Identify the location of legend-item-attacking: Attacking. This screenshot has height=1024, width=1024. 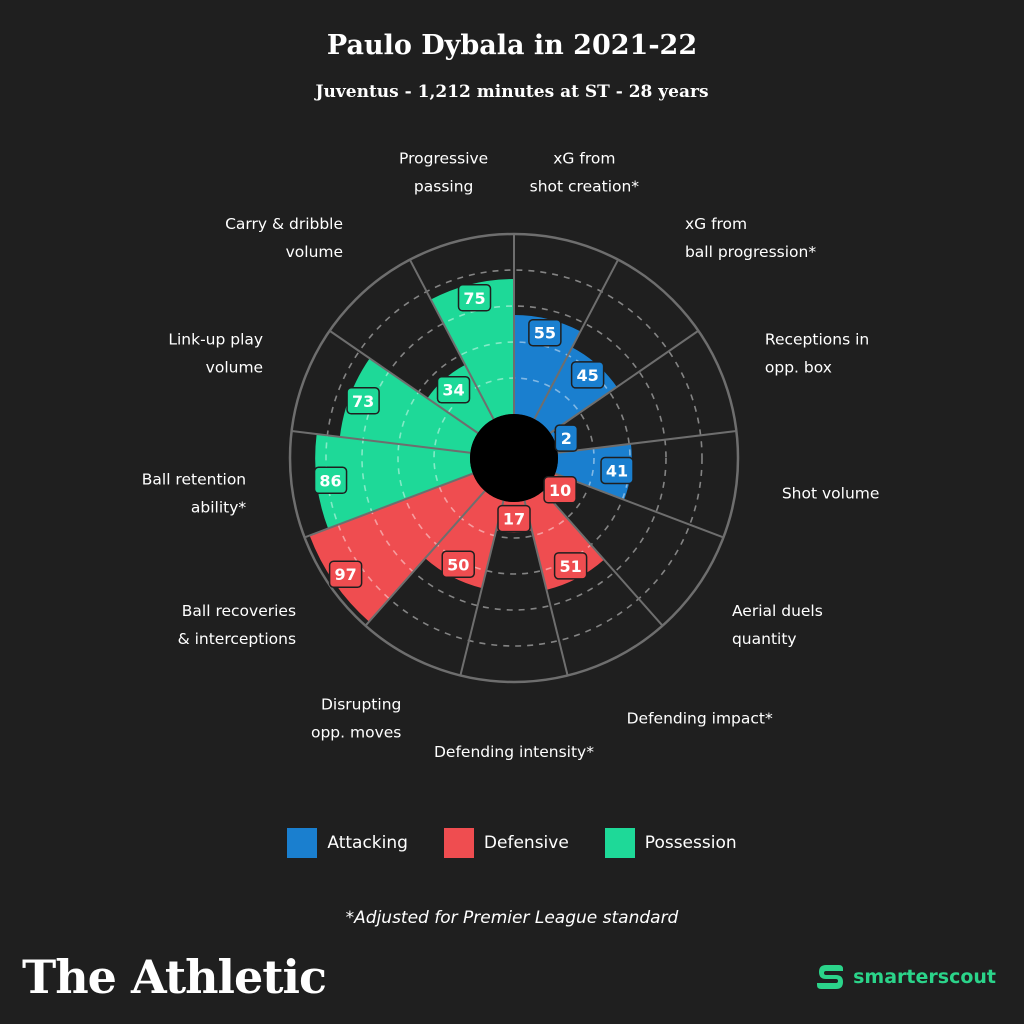
(347, 843).